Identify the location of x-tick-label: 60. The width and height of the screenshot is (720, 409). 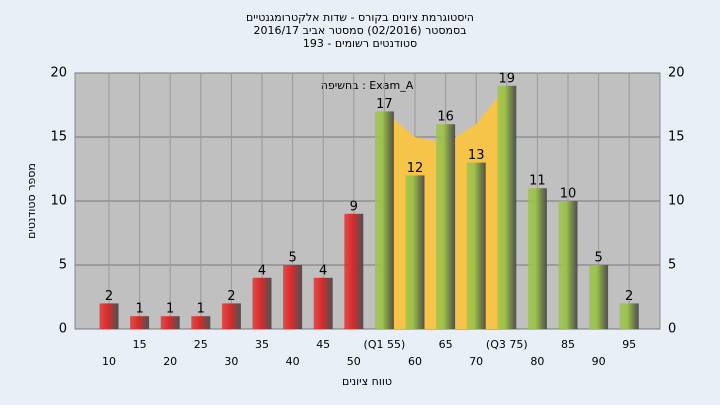
(415, 361).